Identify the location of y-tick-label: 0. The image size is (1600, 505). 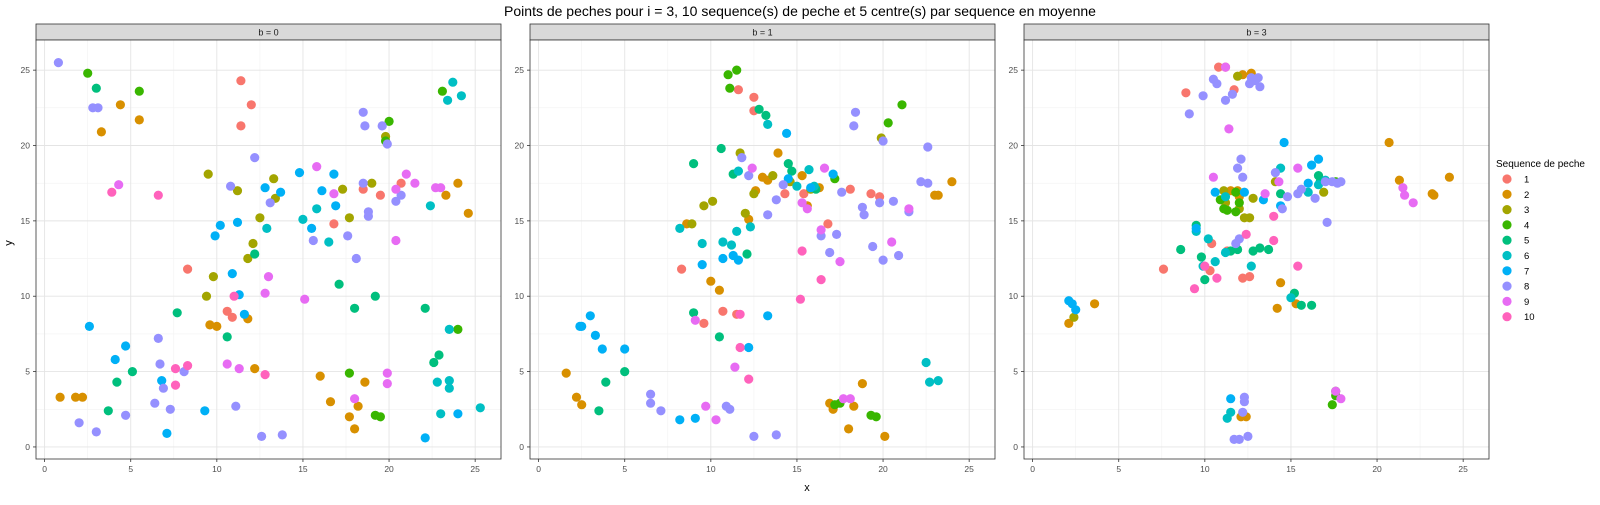
(1015, 447).